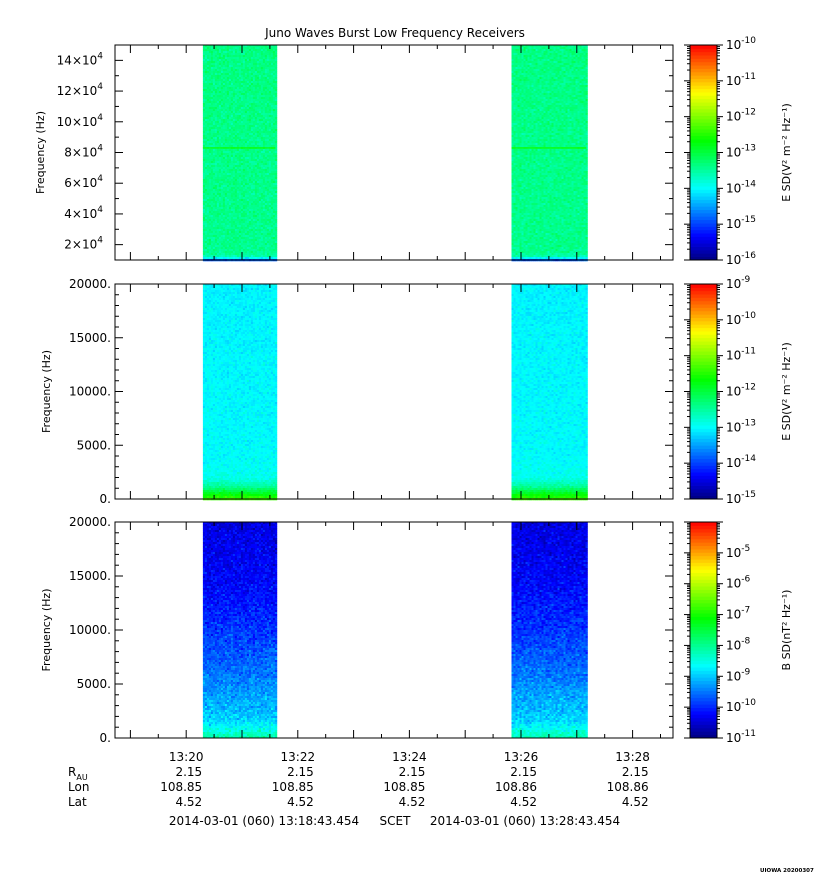  I want to click on footer-end-time: 2014-03-01 (060) 13:28:43.454, so click(525, 821).